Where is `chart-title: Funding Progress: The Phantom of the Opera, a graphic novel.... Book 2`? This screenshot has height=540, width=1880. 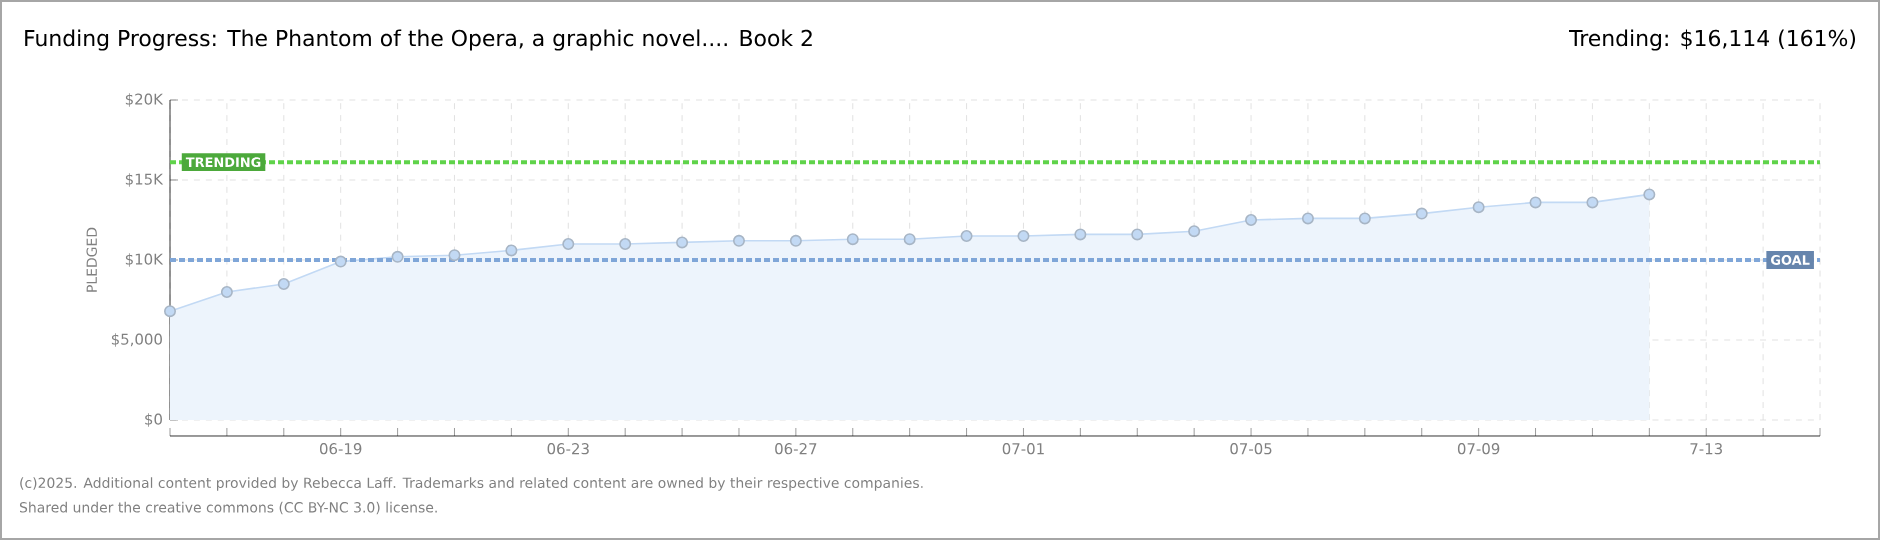
chart-title: Funding Progress: The Phantom of the Opera, a graphic novel.... Book 2 is located at coordinates (418, 40).